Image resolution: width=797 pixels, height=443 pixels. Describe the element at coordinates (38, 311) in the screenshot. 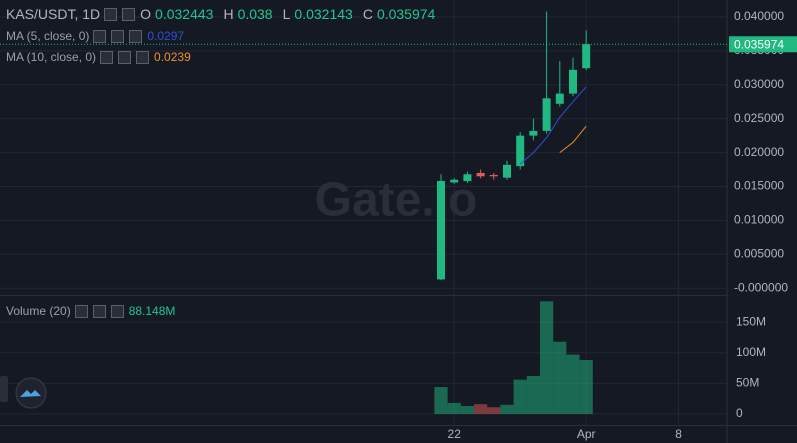

I see `legend-name: Volume (20)` at that location.